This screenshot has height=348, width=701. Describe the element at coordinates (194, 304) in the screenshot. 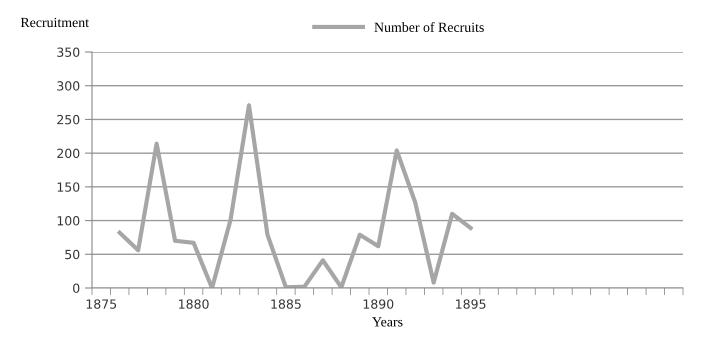

I see `x-tick-label: 1880` at that location.